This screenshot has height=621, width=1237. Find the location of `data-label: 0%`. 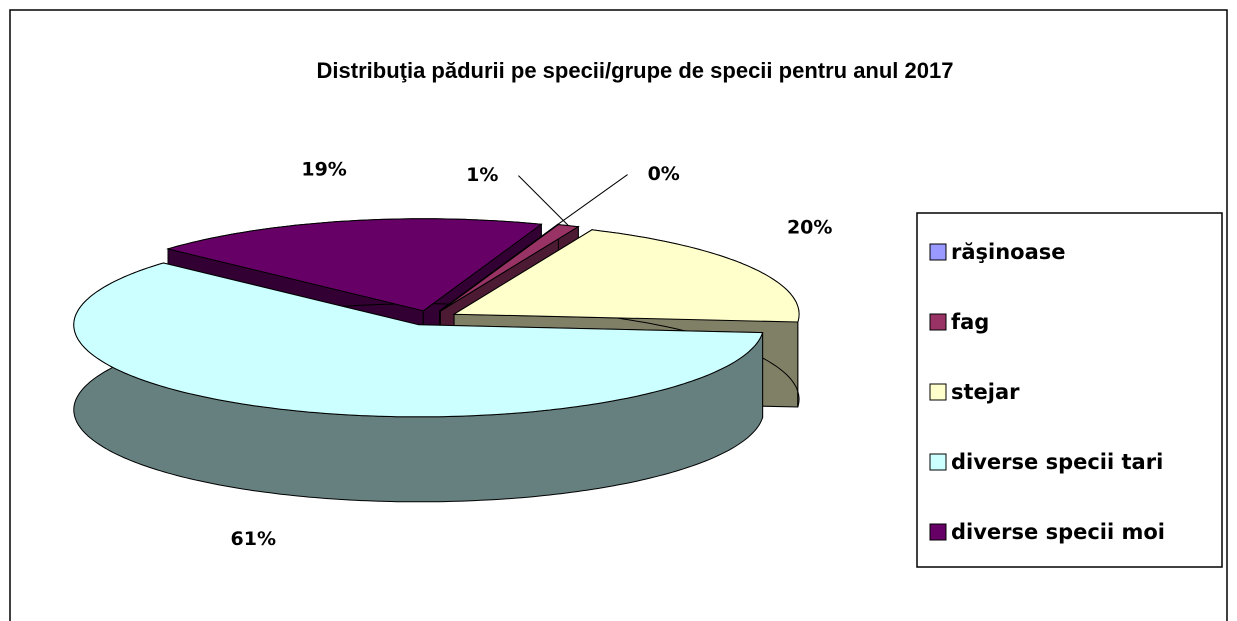

data-label: 0% is located at coordinates (664, 174).